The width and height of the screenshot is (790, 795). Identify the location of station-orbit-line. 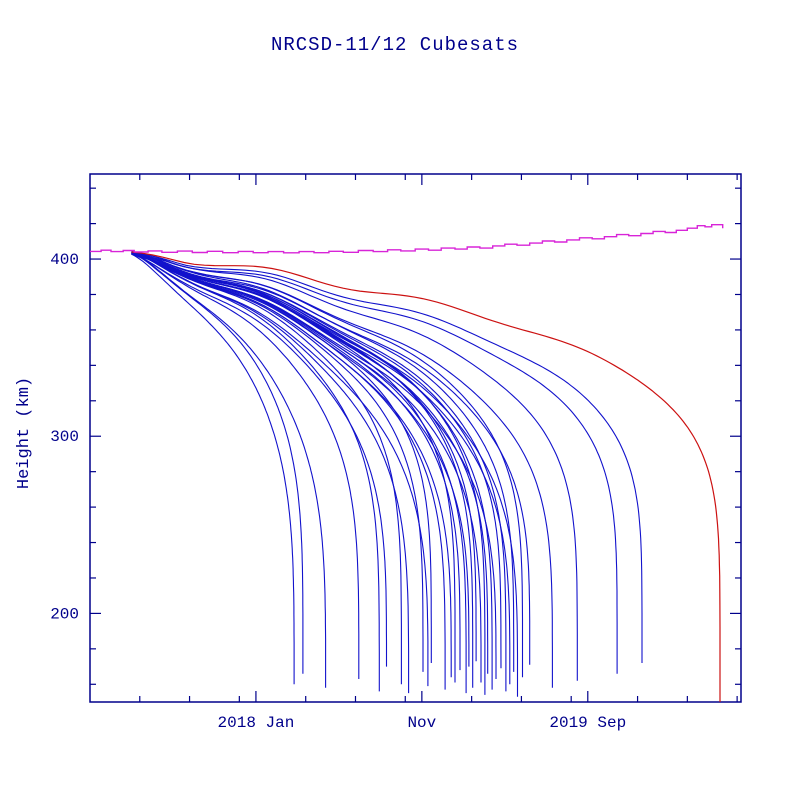
(407, 239).